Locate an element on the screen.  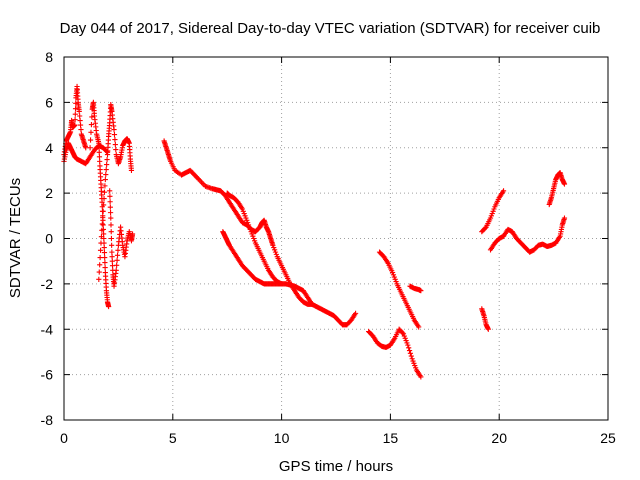
y-tick-label: 4 is located at coordinates (49, 148).